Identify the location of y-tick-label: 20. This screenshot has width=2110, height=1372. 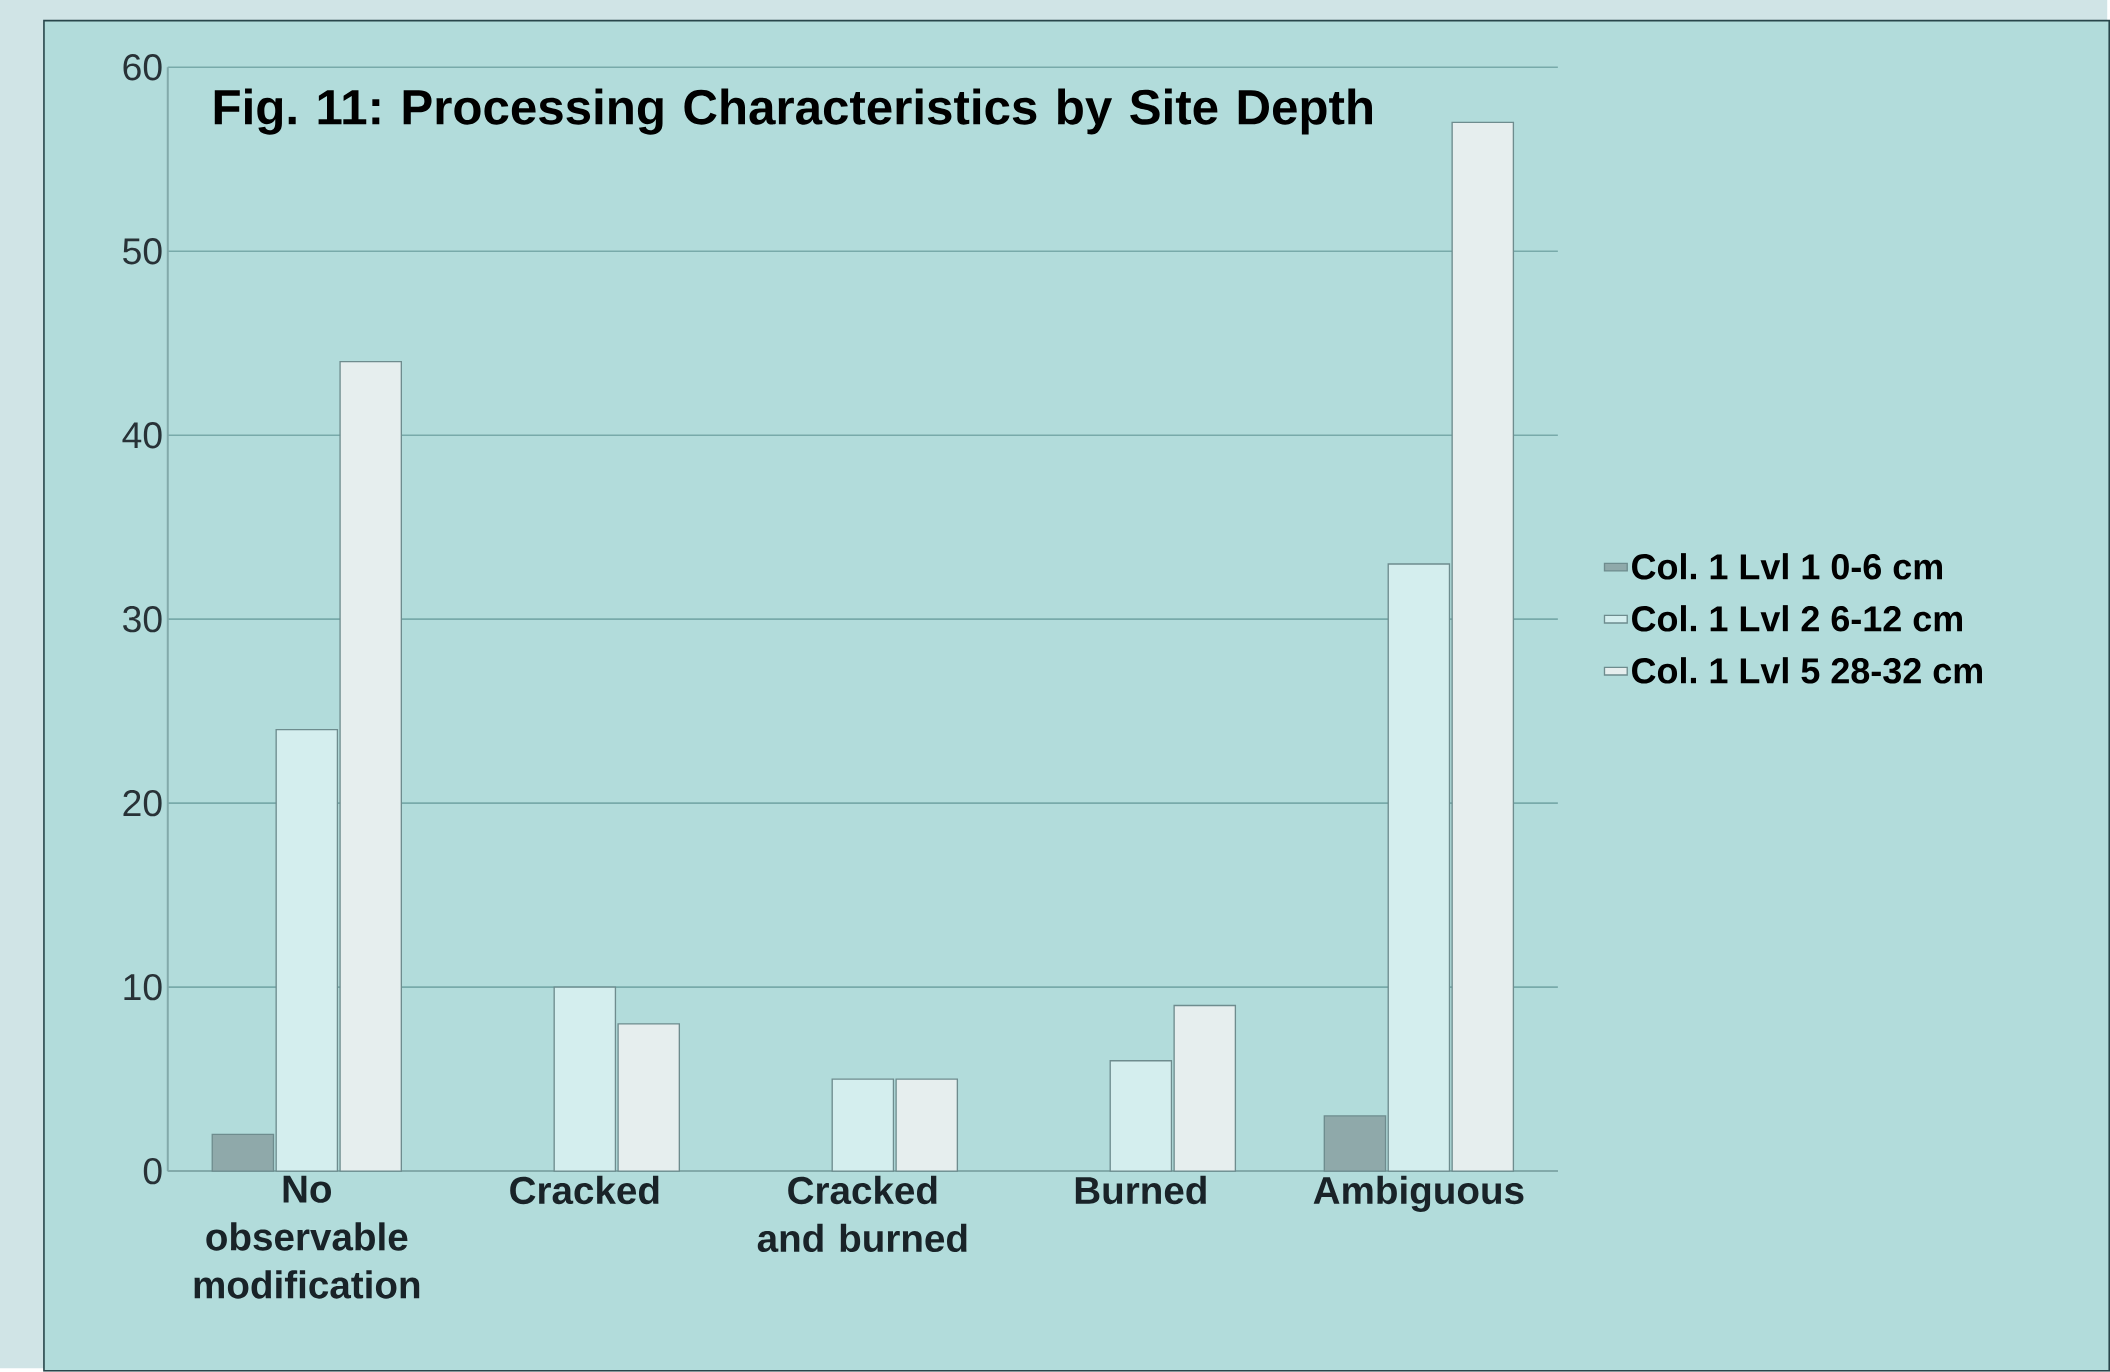
(142, 803).